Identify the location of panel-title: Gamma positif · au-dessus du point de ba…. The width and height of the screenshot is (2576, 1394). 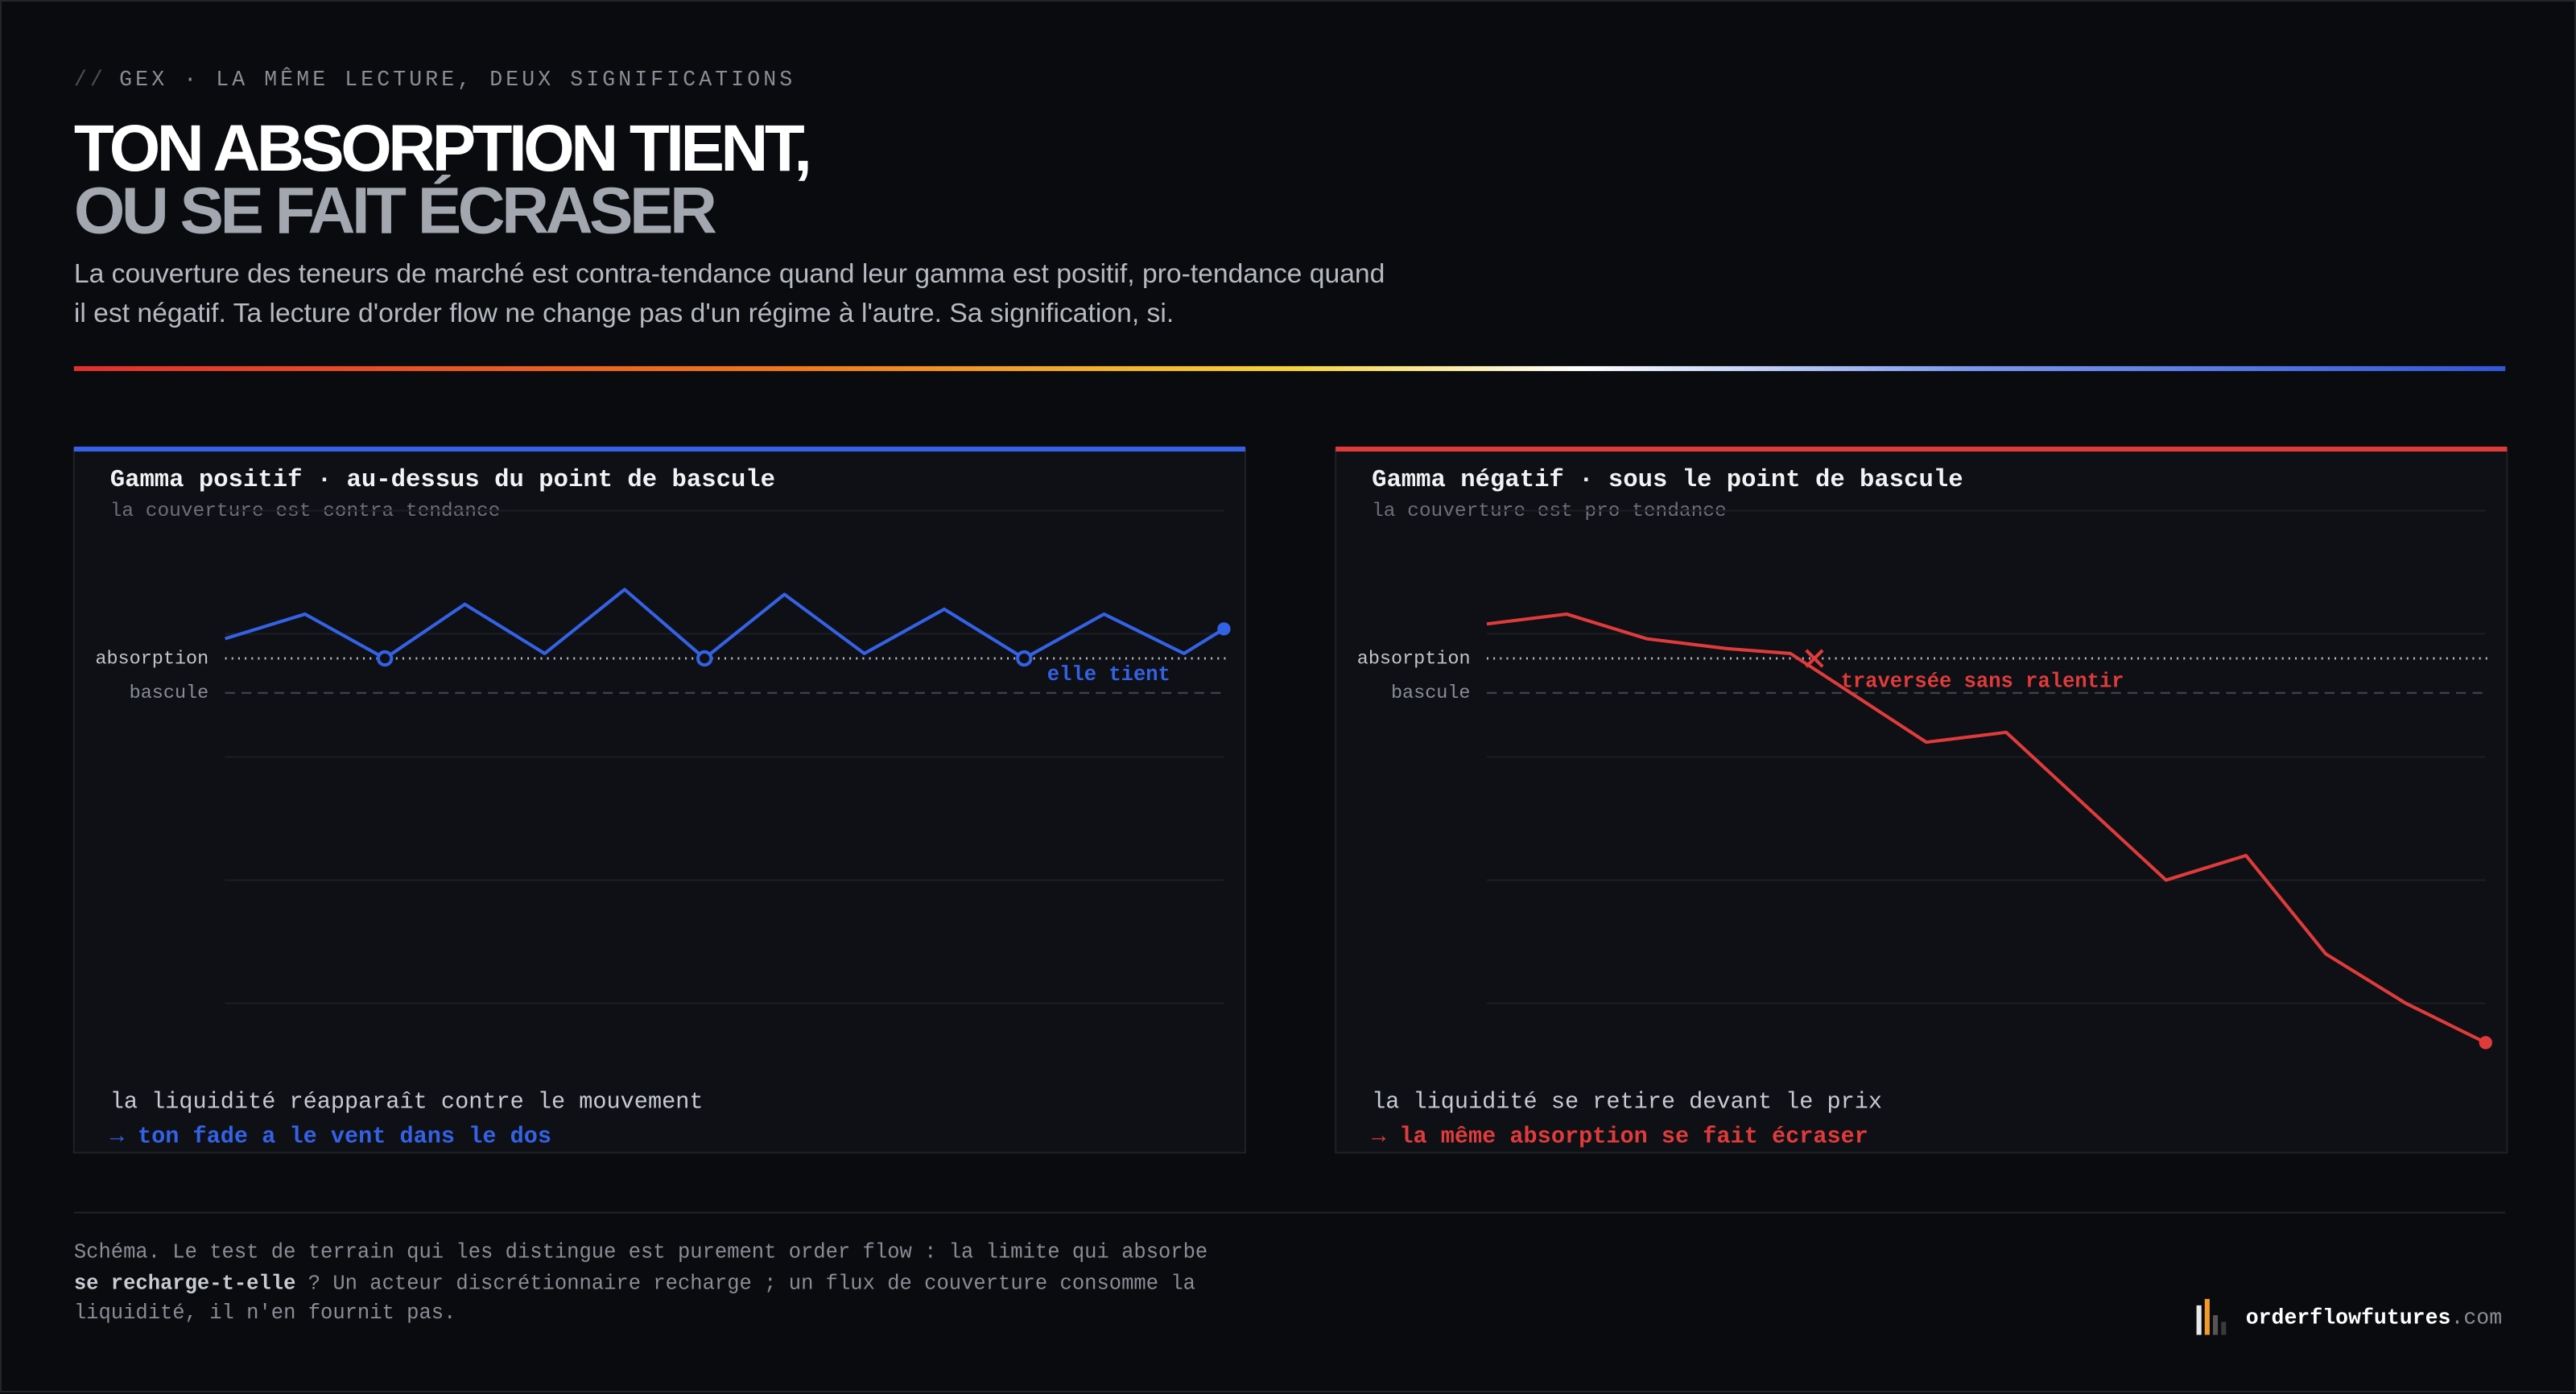
(442, 480).